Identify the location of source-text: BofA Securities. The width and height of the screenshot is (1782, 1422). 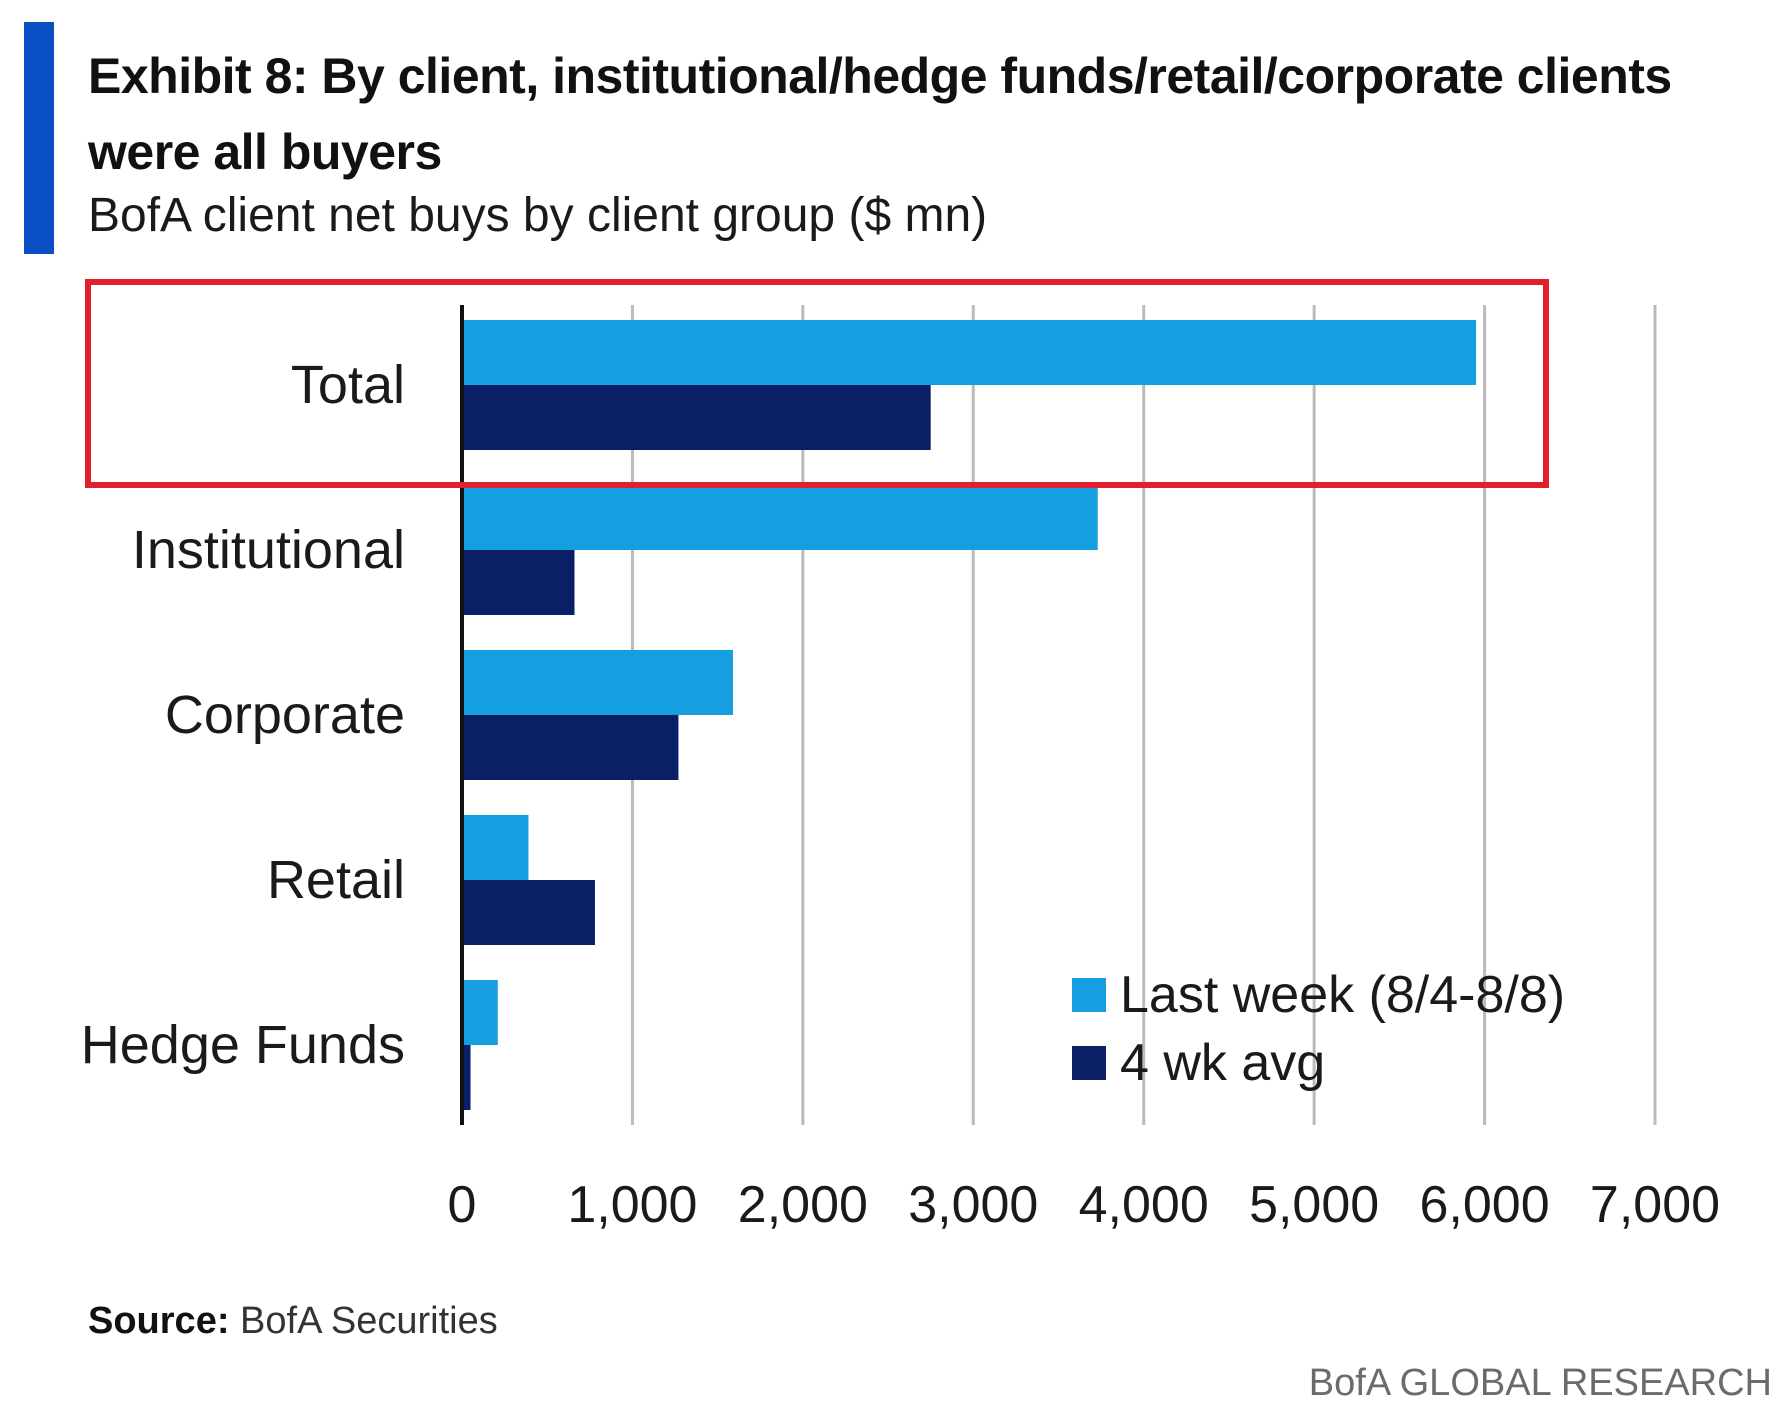
(369, 1321).